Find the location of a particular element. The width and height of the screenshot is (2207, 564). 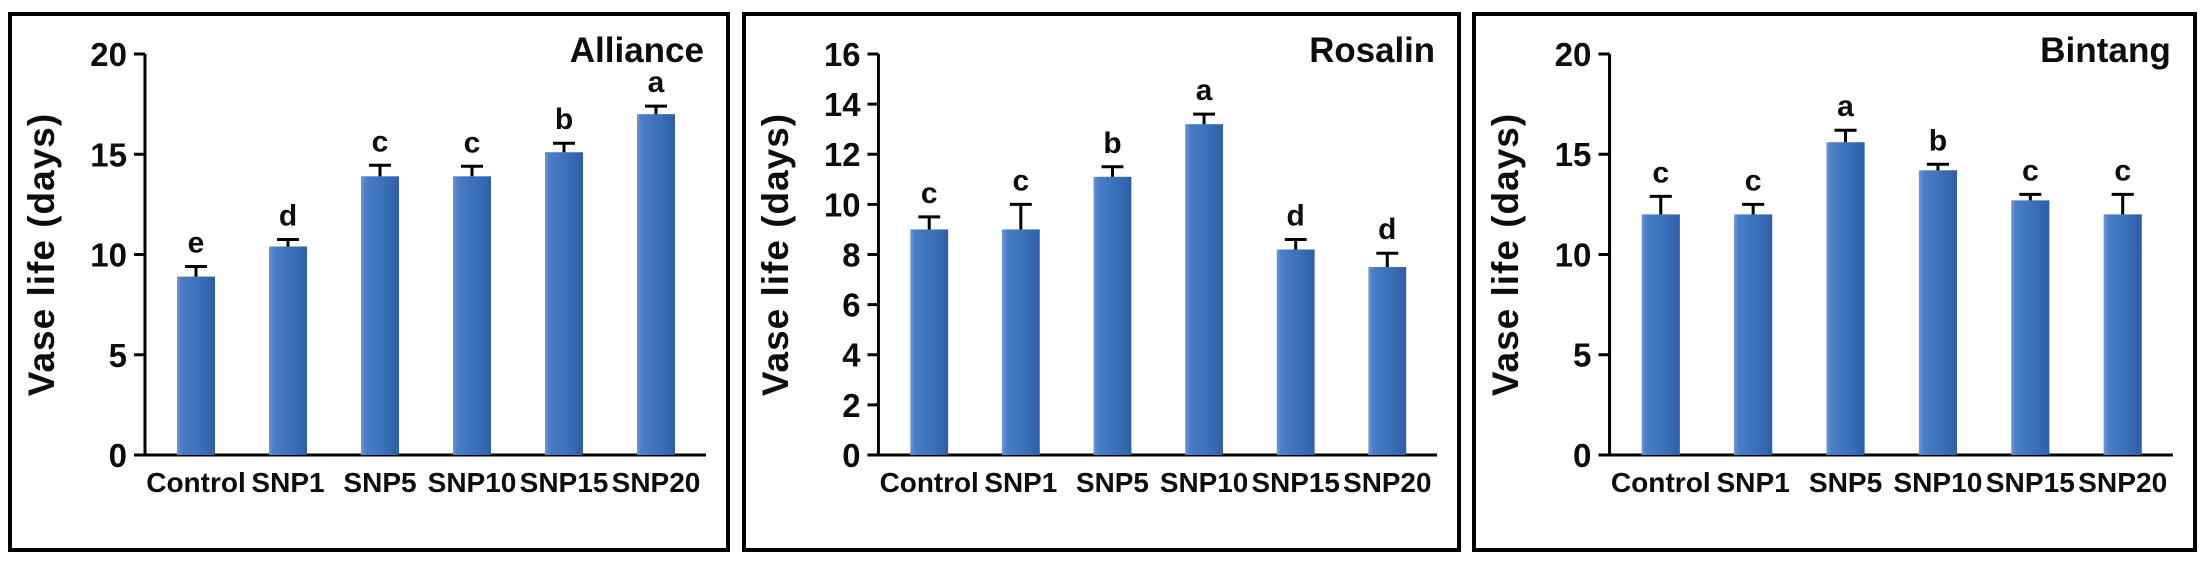

chart-title: Bintang is located at coordinates (2105, 50).